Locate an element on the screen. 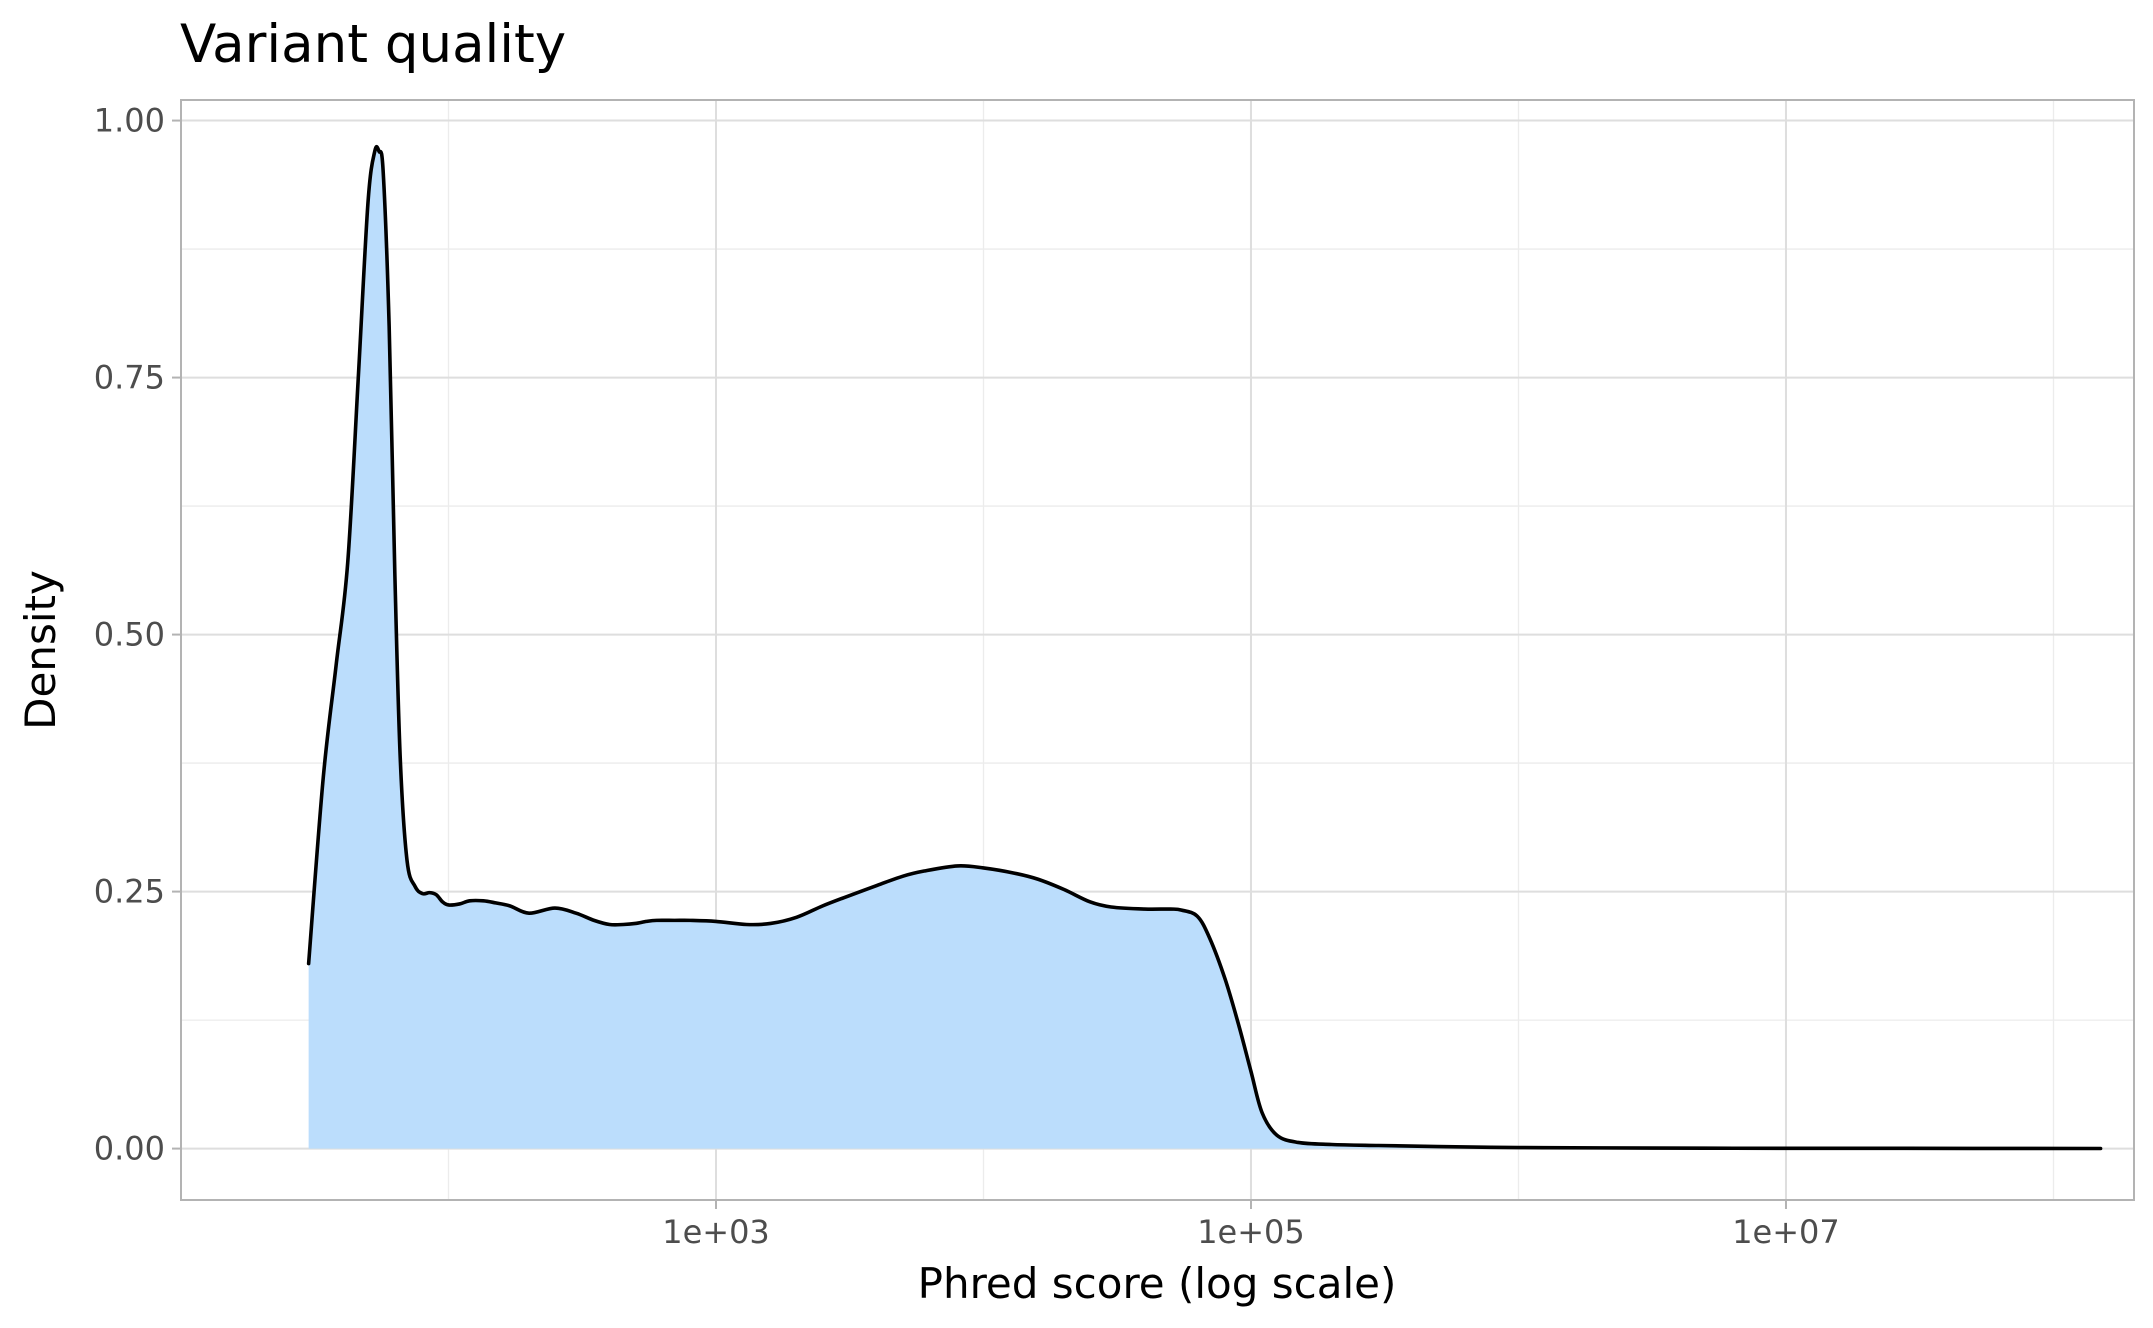 Image resolution: width=2153 pixels, height=1328 pixels. x-axis-title: Phred score (log scale) is located at coordinates (1157, 1283).